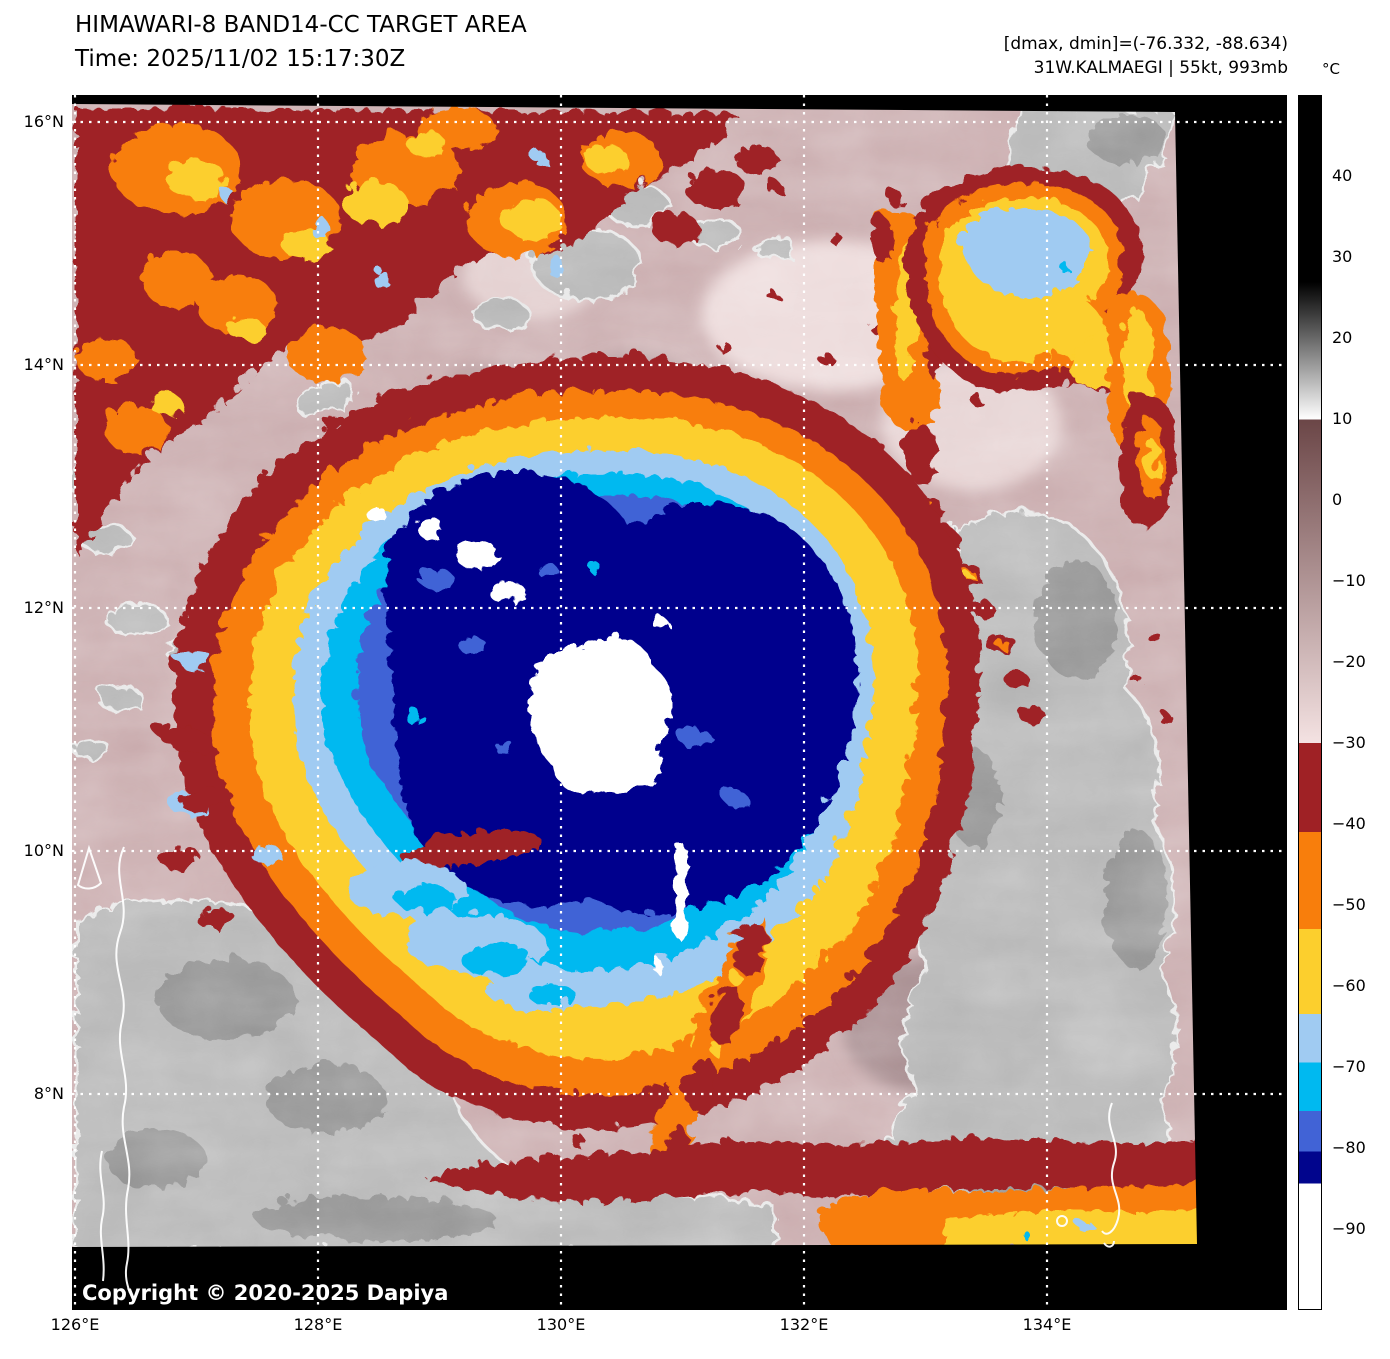  What do you see at coordinates (1349, 1228) in the screenshot?
I see `colorbar-tick-label: −90` at bounding box center [1349, 1228].